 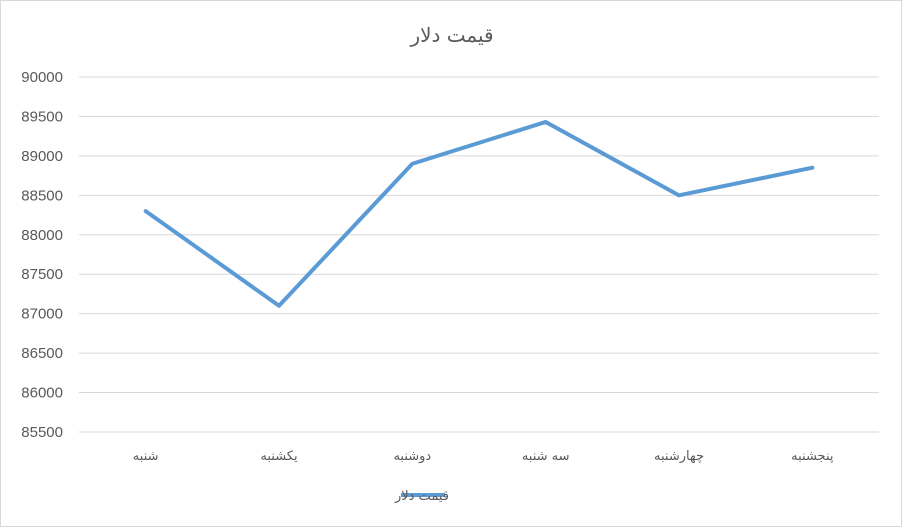 What do you see at coordinates (42, 314) in the screenshot?
I see `y-tick-label: 87000` at bounding box center [42, 314].